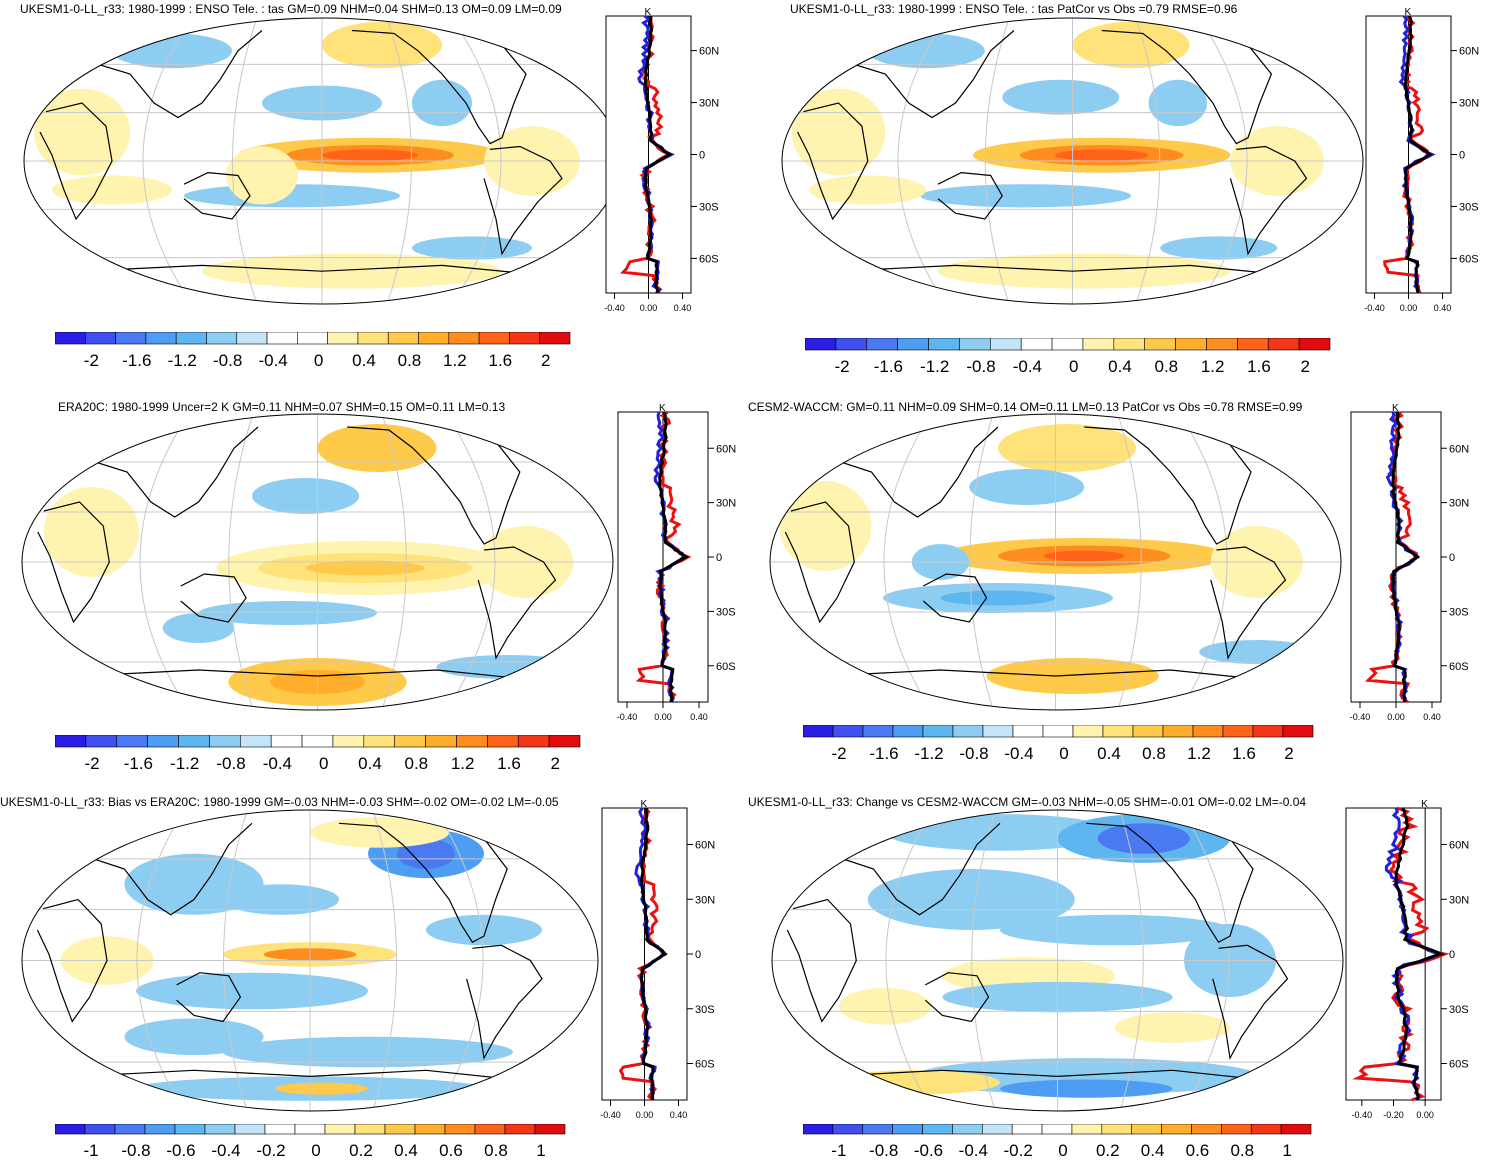 Image resolution: width=1500 pixels, height=1168 pixels. What do you see at coordinates (555, 763) in the screenshot?
I see `colorbar-label: 2` at bounding box center [555, 763].